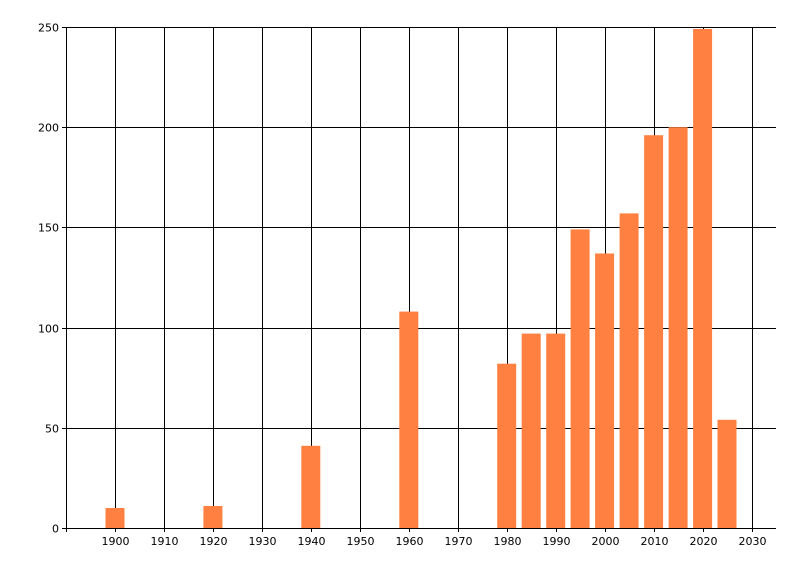 This screenshot has width=800, height=576. Describe the element at coordinates (361, 541) in the screenshot. I see `x-tick-label: 1950` at that location.